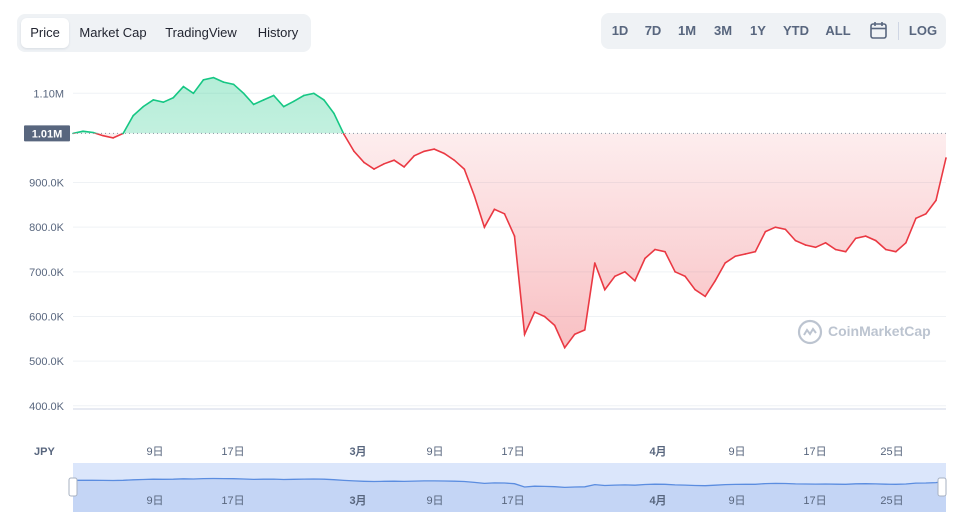  What do you see at coordinates (620, 30) in the screenshot?
I see `range-1d-button: 1D` at bounding box center [620, 30].